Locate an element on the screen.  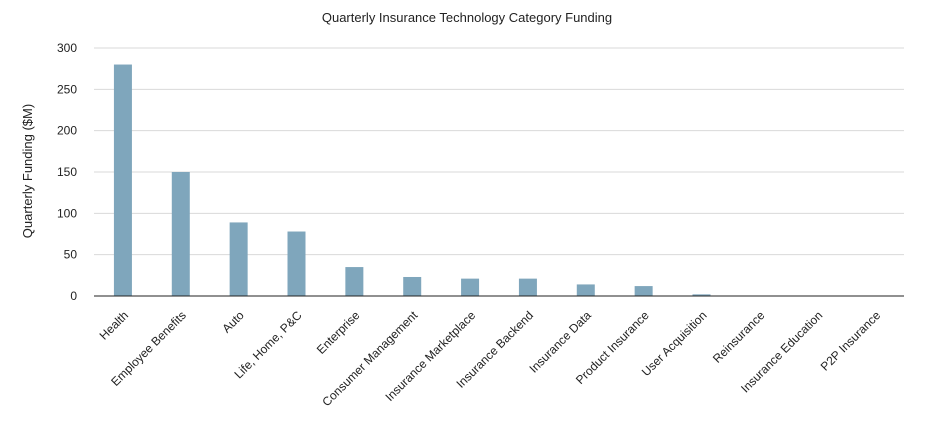
y-tick-label: 150 is located at coordinates (67, 172).